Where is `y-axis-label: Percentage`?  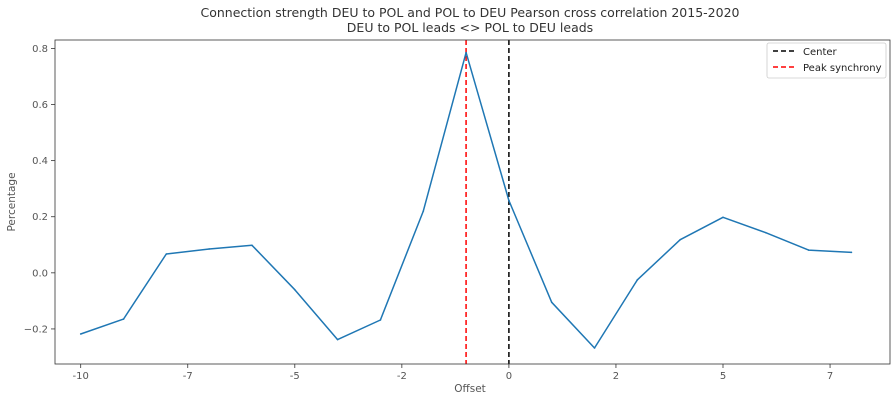 y-axis-label: Percentage is located at coordinates (12, 201).